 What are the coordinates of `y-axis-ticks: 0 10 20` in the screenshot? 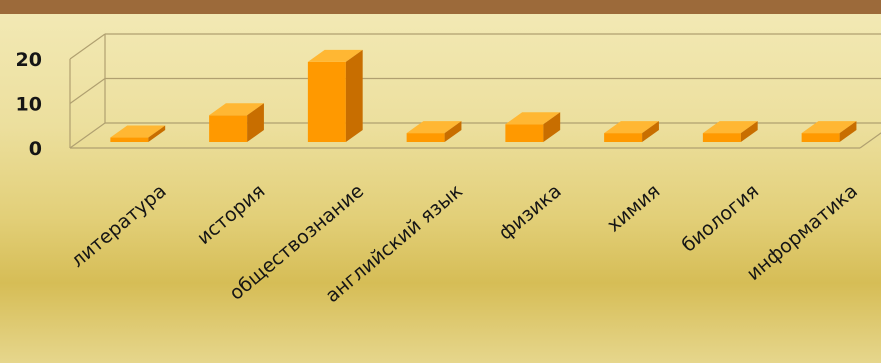 It's located at (29, 104).